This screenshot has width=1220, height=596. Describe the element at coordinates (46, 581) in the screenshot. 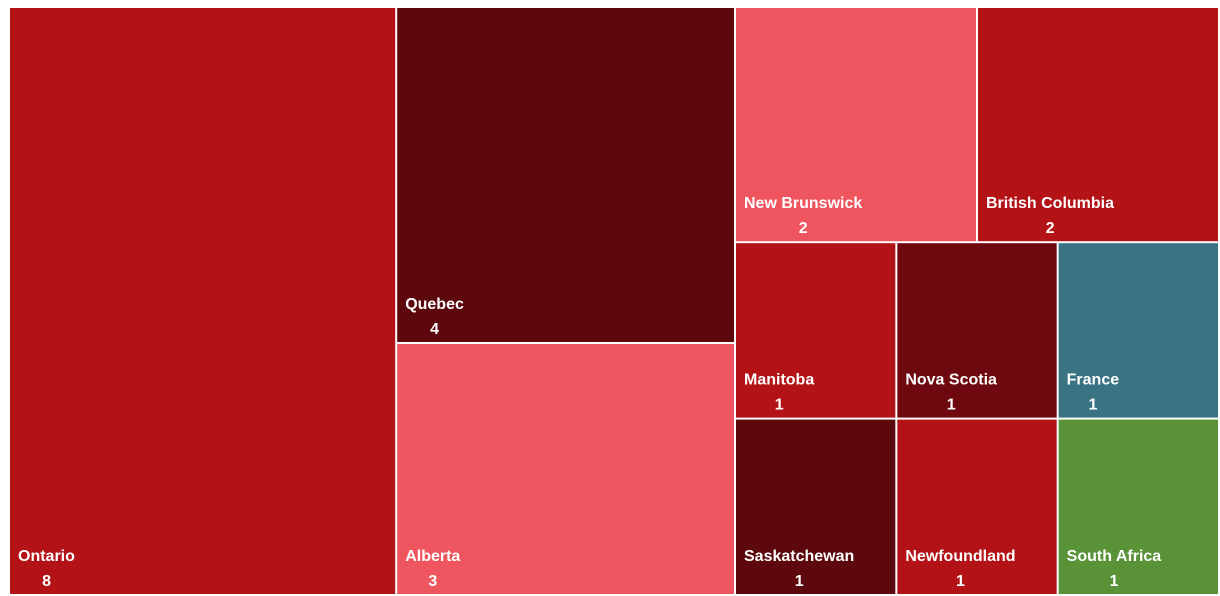

I see `tile-value: 8` at that location.